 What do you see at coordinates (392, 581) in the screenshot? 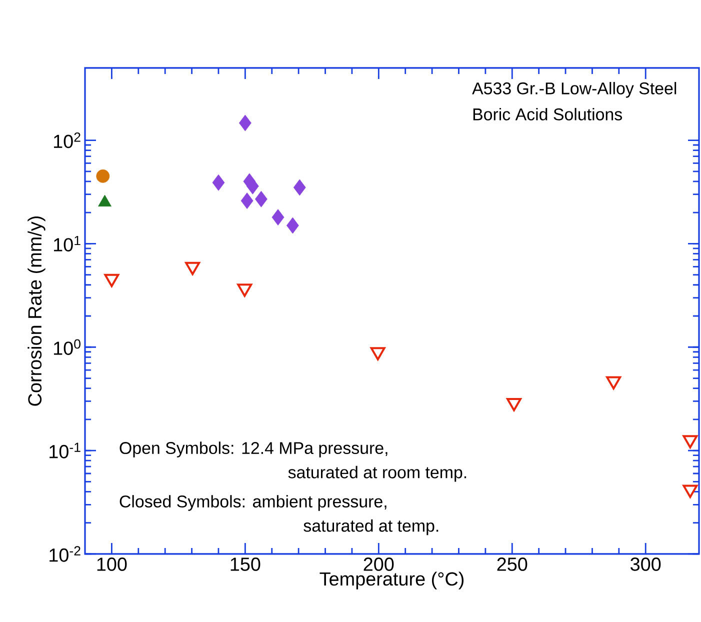
I see `x-axis-title: Temperature (°C)` at bounding box center [392, 581].